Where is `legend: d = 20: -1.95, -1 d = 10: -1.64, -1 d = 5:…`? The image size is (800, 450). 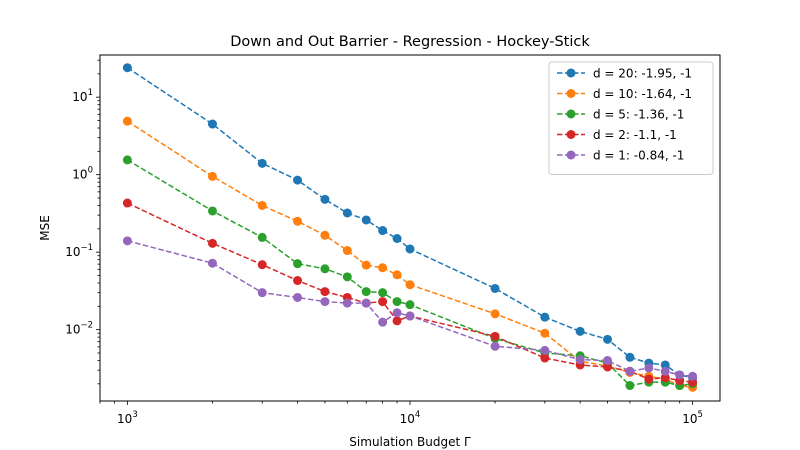 legend: d = 20: -1.95, -1 d = 10: -1.64, -1 d = 5:… is located at coordinates (631, 118).